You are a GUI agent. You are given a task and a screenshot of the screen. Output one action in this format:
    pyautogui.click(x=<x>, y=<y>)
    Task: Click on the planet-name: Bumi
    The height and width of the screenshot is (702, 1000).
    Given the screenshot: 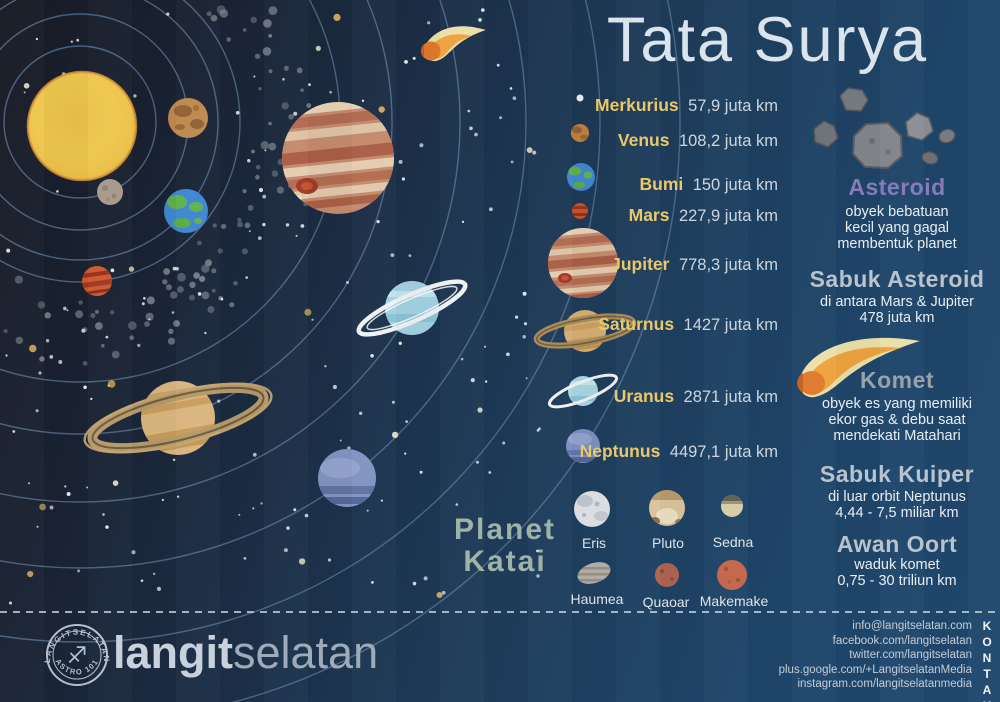 What is the action you would take?
    pyautogui.click(x=661, y=184)
    